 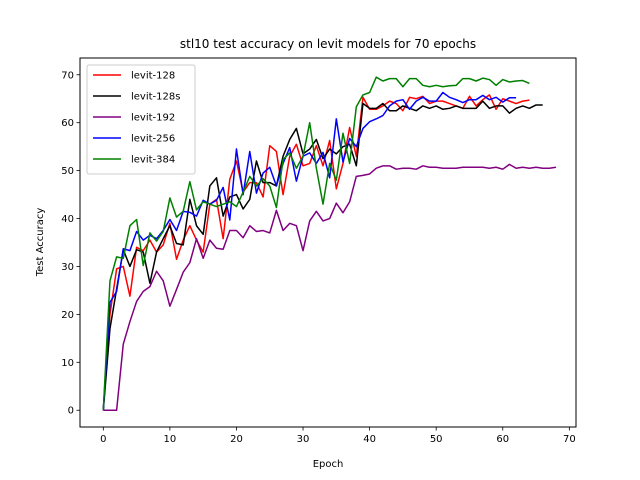 What do you see at coordinates (67, 123) in the screenshot?
I see `y-tick-label: 60` at bounding box center [67, 123].